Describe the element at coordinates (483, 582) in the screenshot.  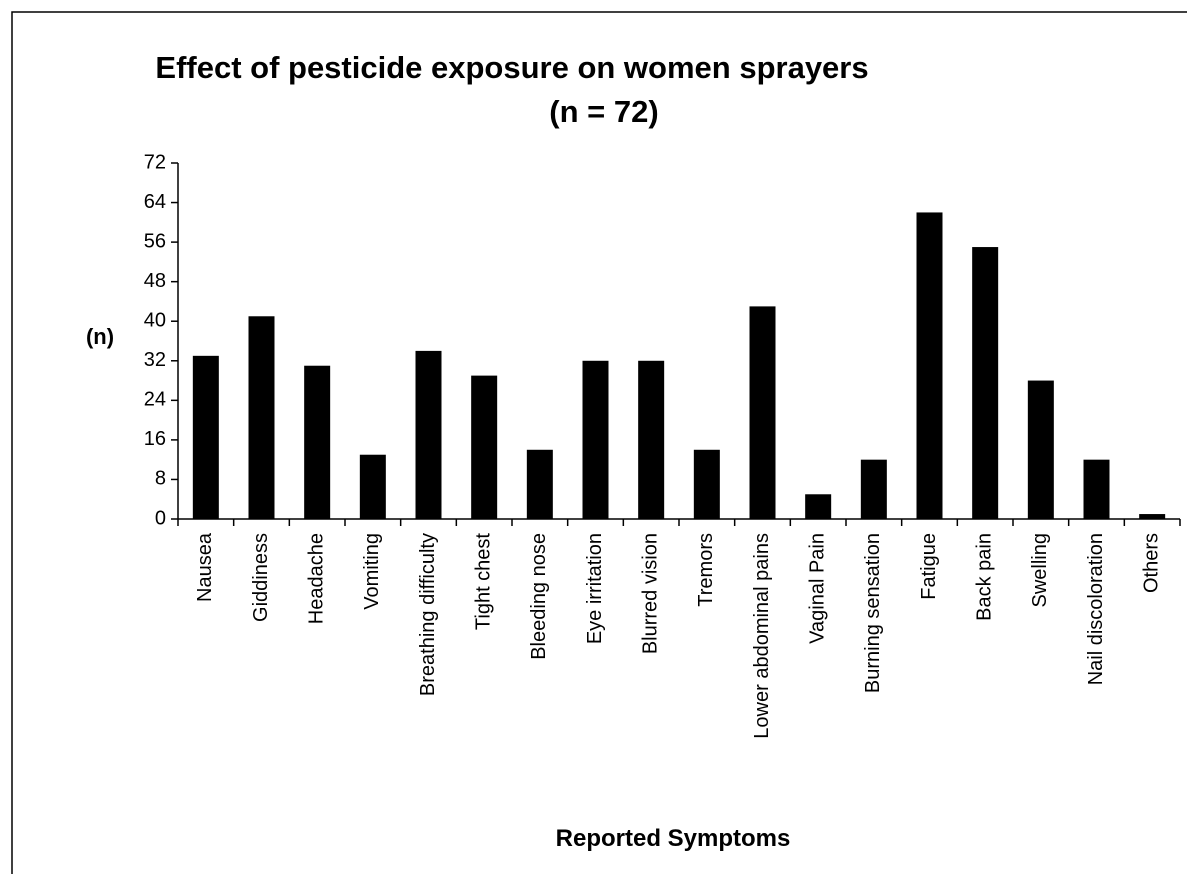
I see `x-tick-label: Tight chest` at that location.